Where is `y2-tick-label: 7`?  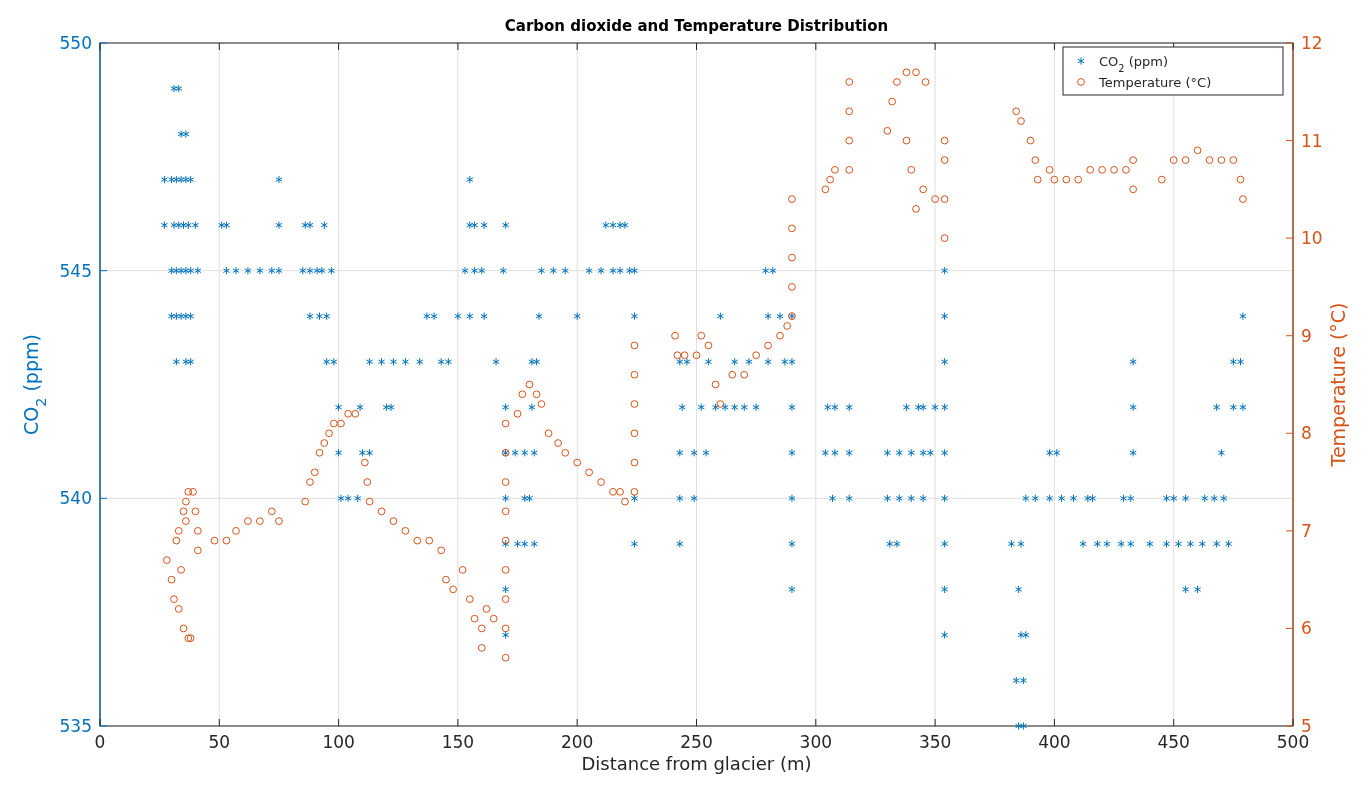 y2-tick-label: 7 is located at coordinates (1306, 530).